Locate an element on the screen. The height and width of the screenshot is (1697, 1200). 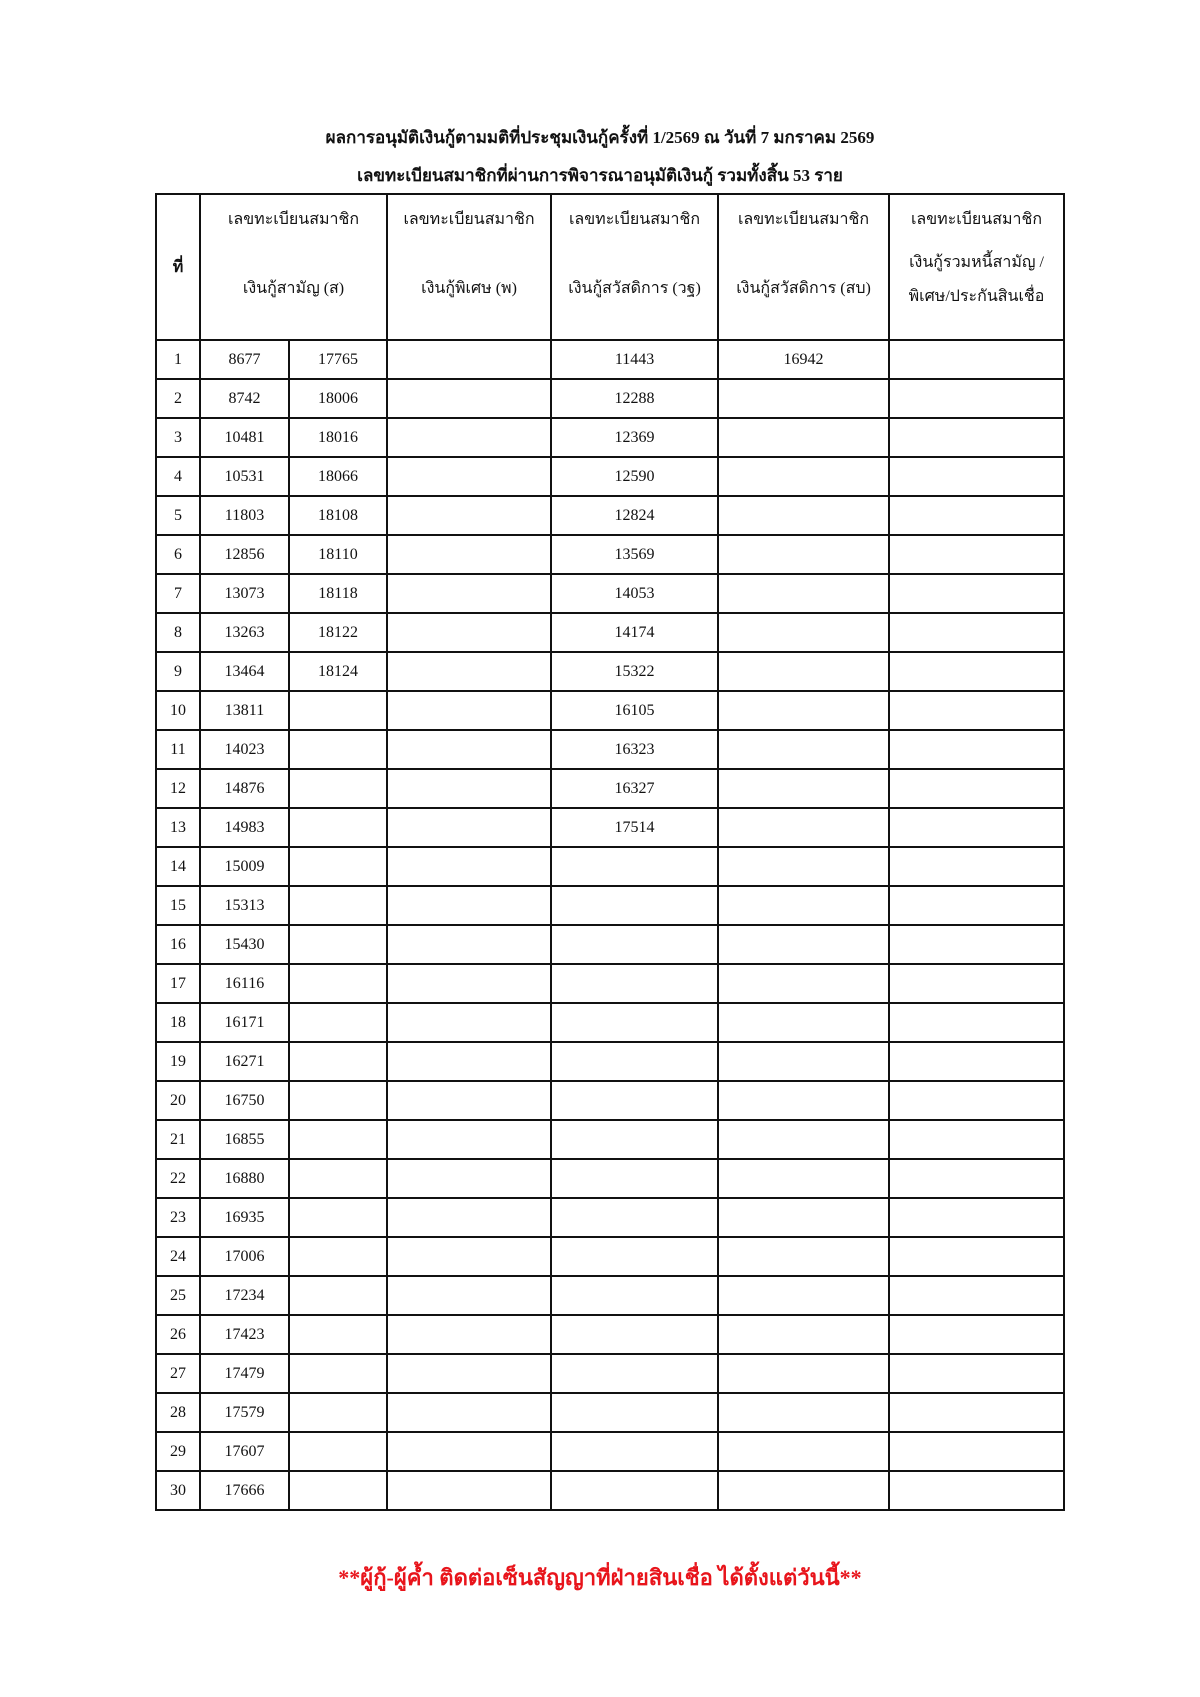
ordinary-loan-member-1: 10531 is located at coordinates (244, 476).